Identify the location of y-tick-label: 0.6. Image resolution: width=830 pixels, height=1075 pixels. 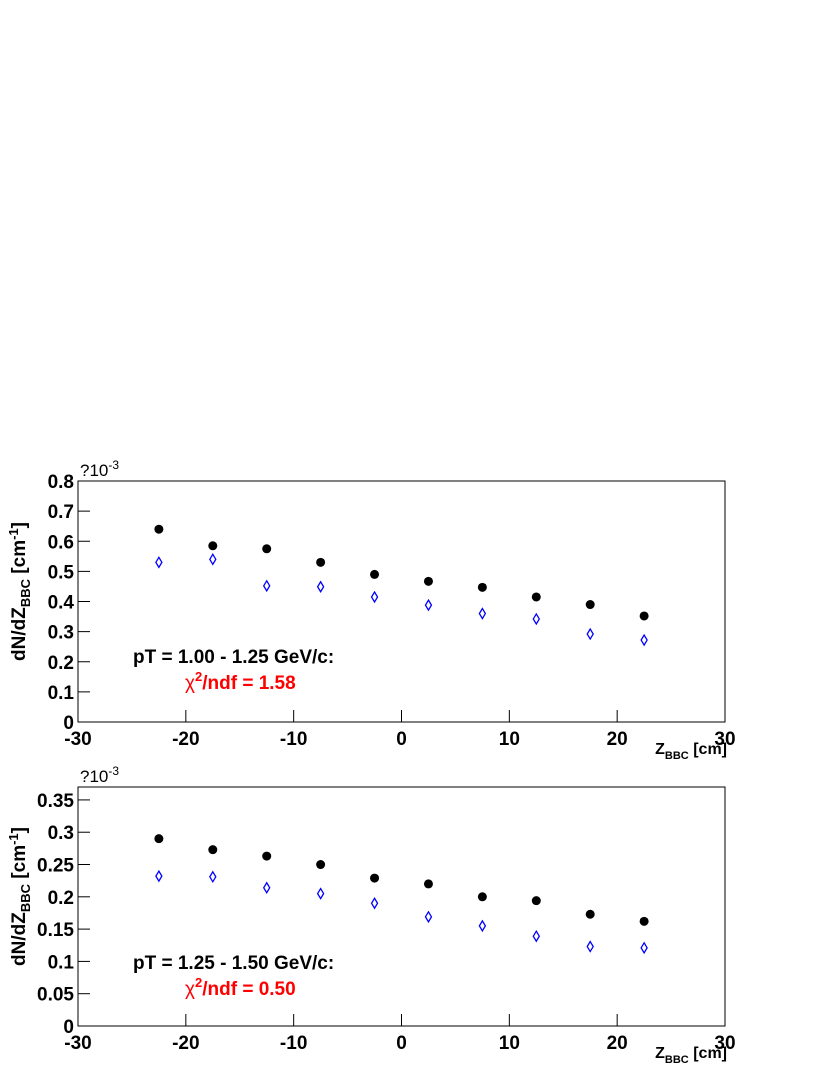
(61, 542).